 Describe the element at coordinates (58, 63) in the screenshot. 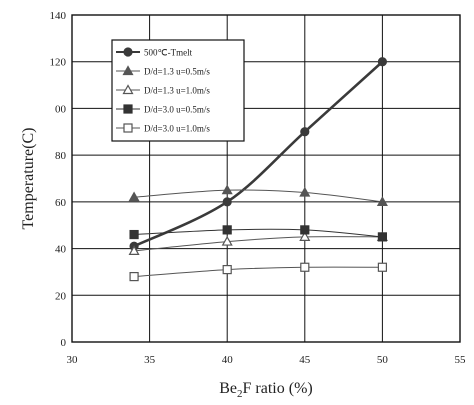

I see `y-tick-label: 120` at that location.